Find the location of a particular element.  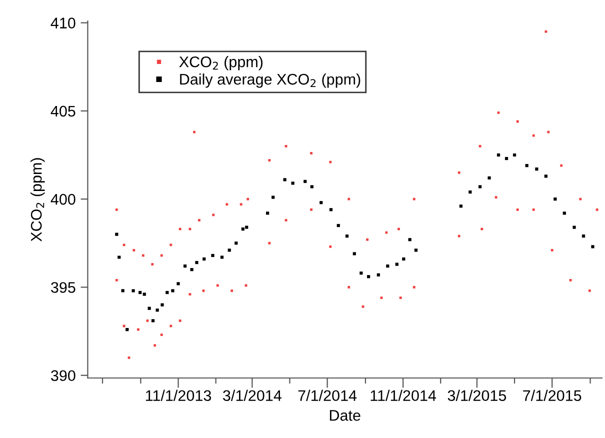

y-axis-title: XCO$_{2}$ (ppm) is located at coordinates (37, 200).